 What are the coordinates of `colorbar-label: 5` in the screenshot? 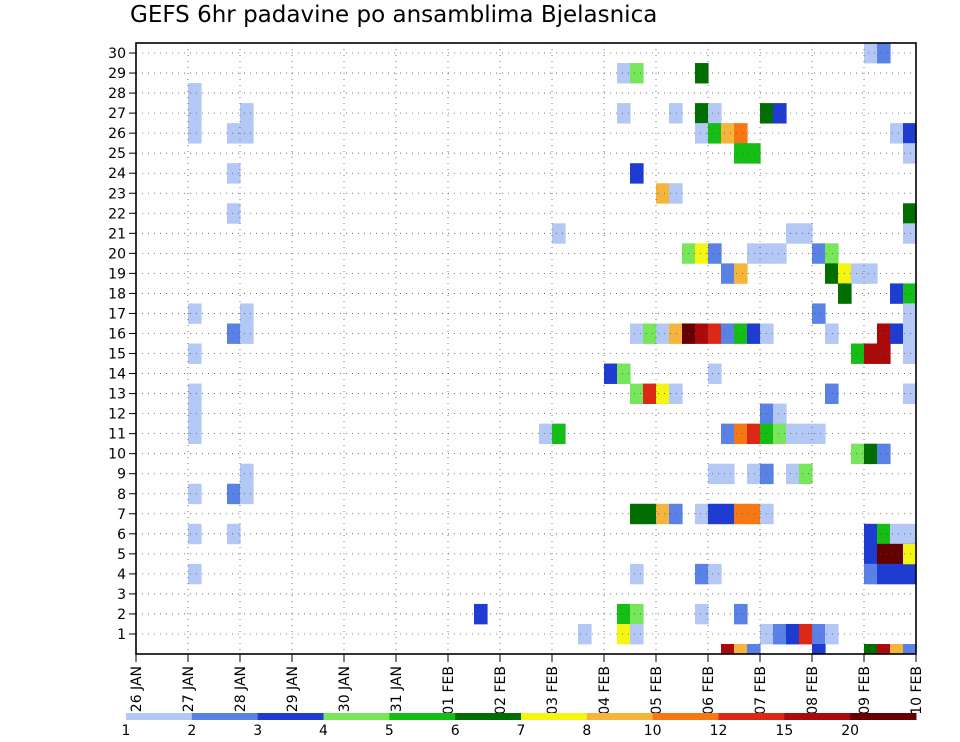 It's located at (389, 731).